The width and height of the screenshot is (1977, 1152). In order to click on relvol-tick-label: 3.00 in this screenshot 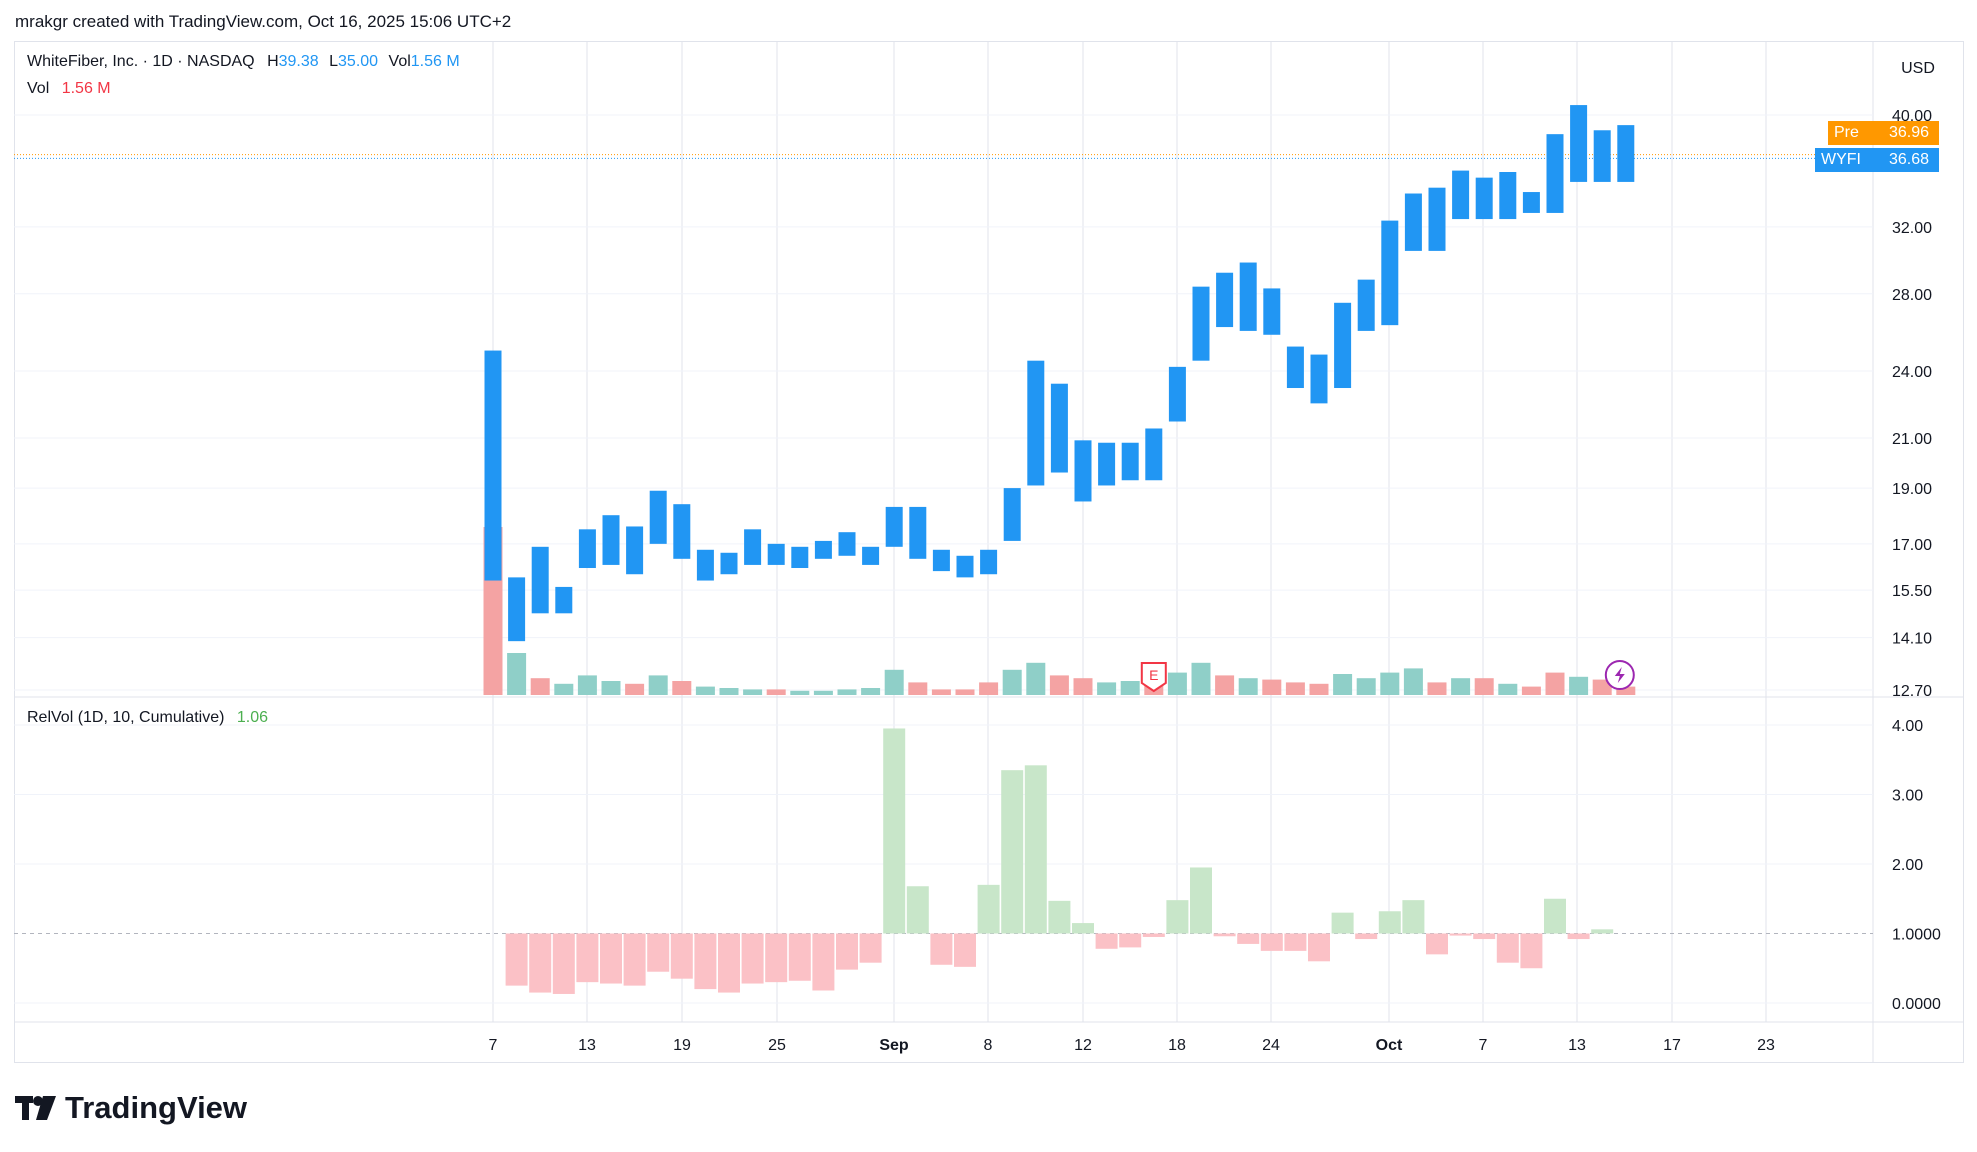, I will do `click(1907, 796)`.